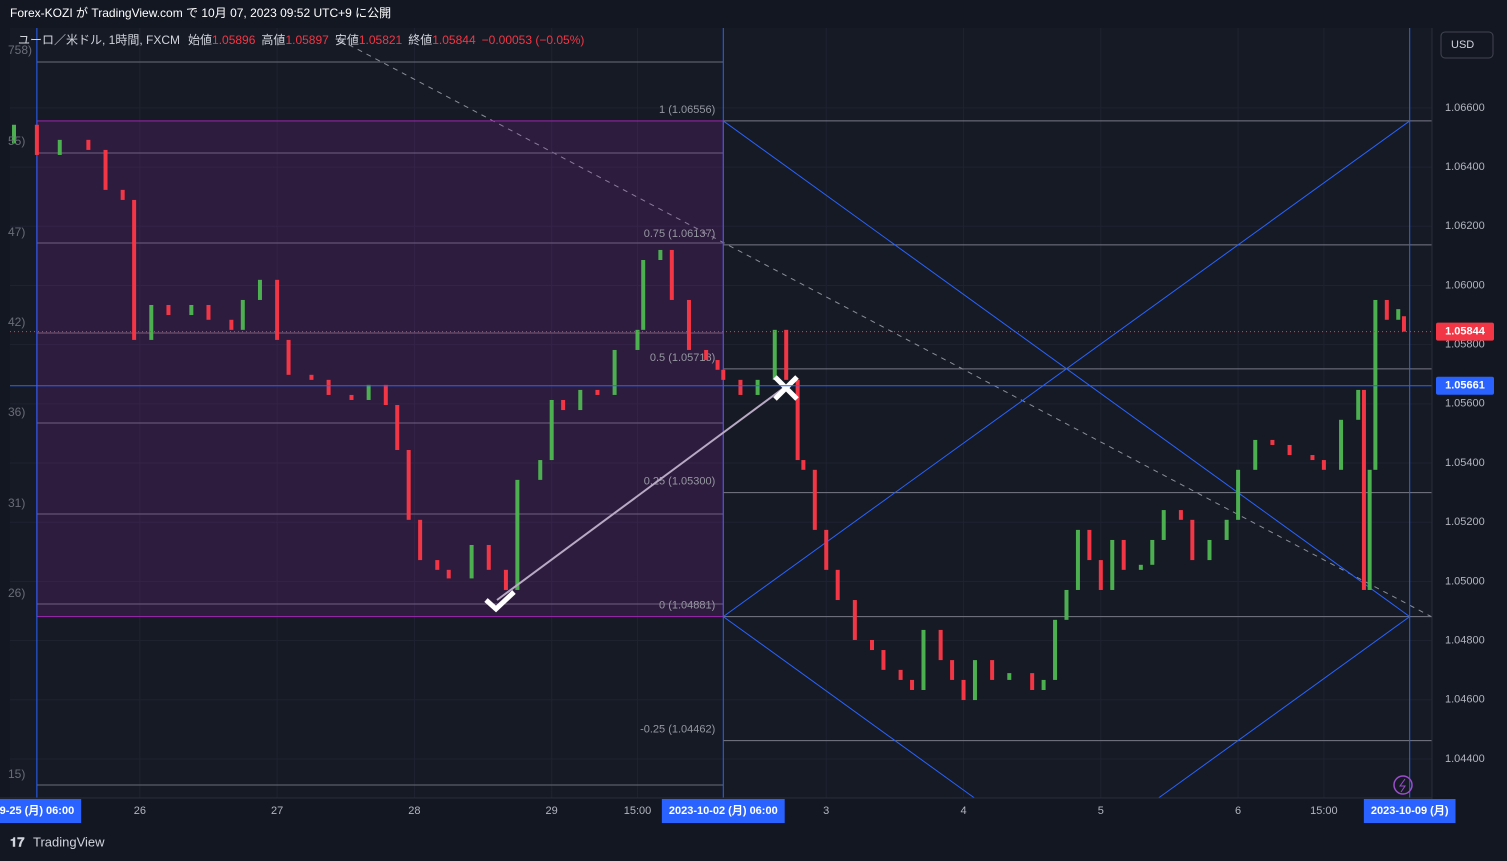 Image resolution: width=1507 pixels, height=861 pixels. What do you see at coordinates (414, 811) in the screenshot?
I see `x-tick-label: 28` at bounding box center [414, 811].